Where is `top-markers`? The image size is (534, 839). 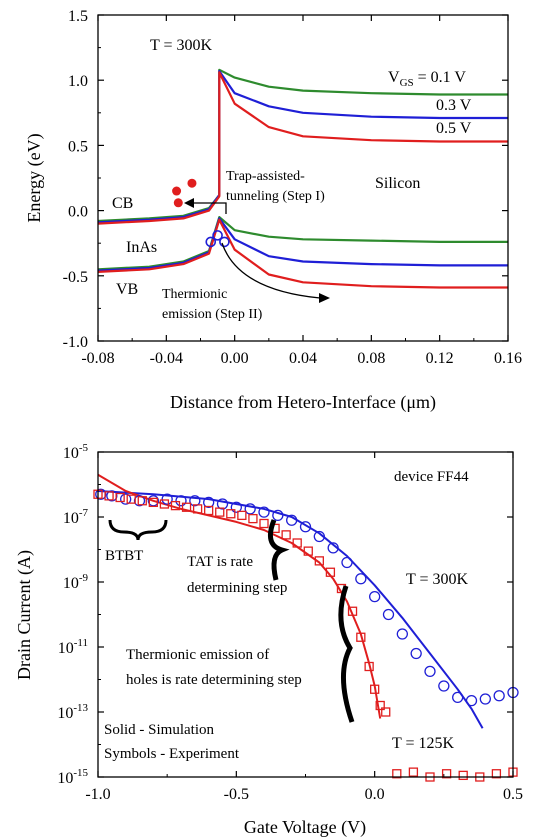 top-markers is located at coordinates (201, 213).